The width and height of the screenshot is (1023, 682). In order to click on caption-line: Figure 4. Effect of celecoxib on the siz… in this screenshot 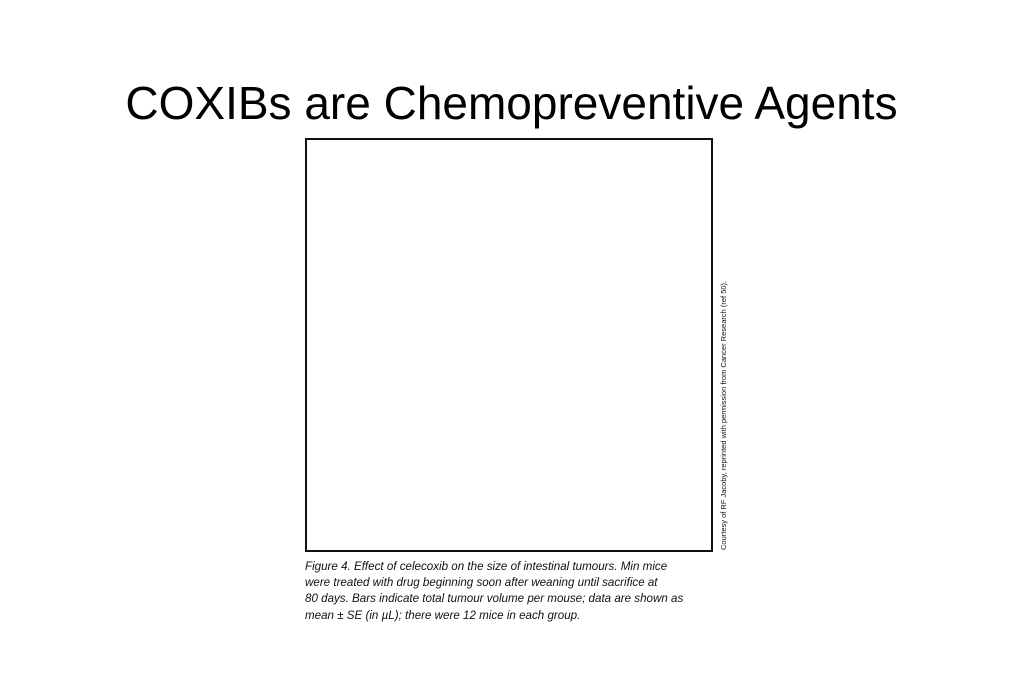, I will do `click(486, 566)`.